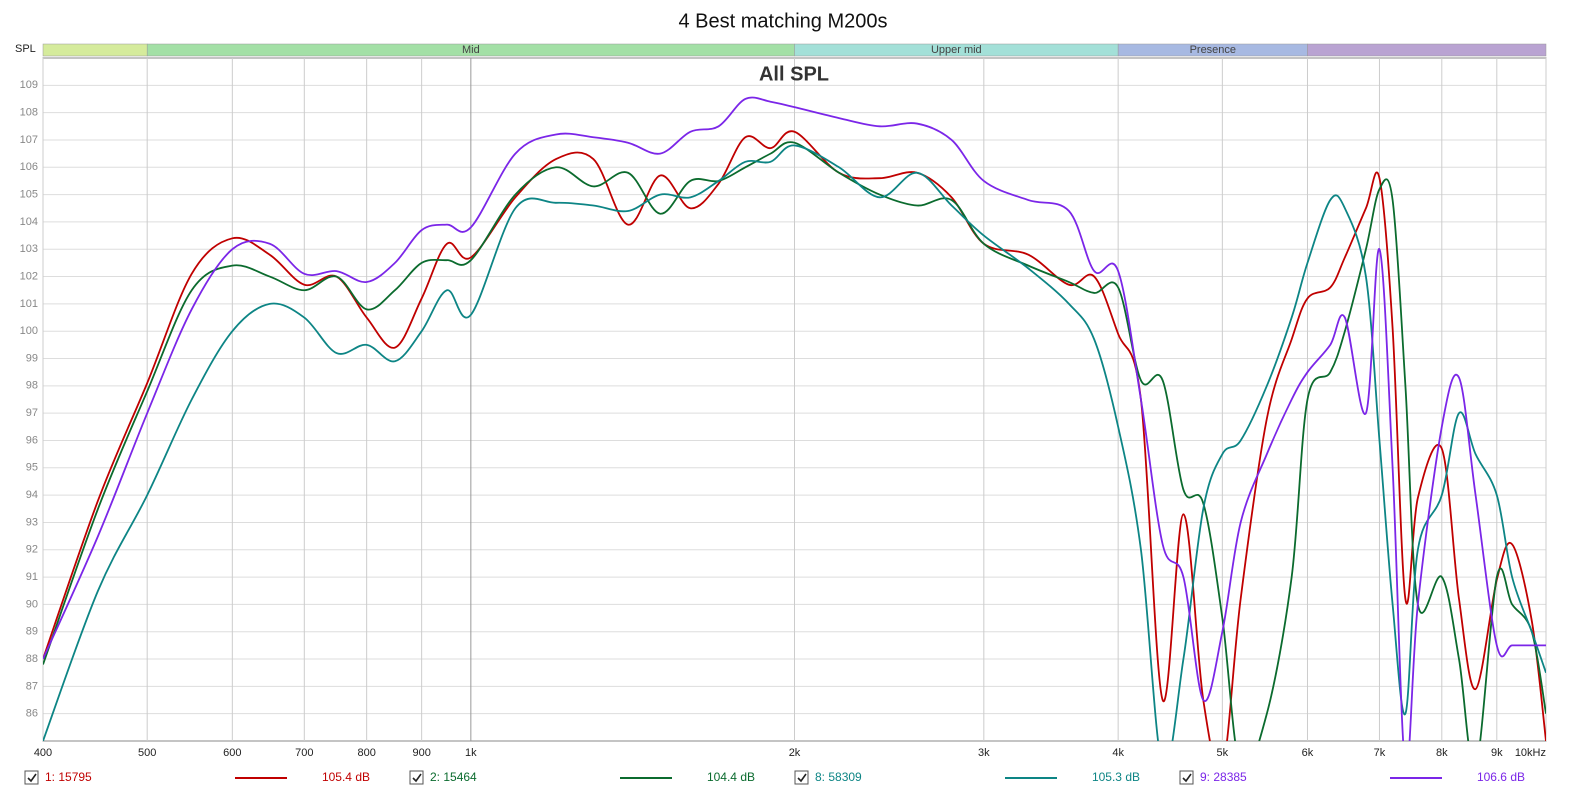  I want to click on y-tick-label: 97, so click(32, 413).